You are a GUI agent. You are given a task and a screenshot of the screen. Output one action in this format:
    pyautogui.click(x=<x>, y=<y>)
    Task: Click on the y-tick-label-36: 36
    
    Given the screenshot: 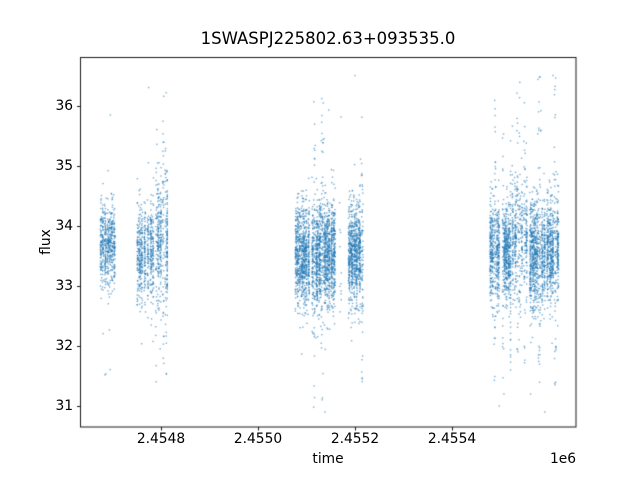 What is the action you would take?
    pyautogui.click(x=64, y=106)
    